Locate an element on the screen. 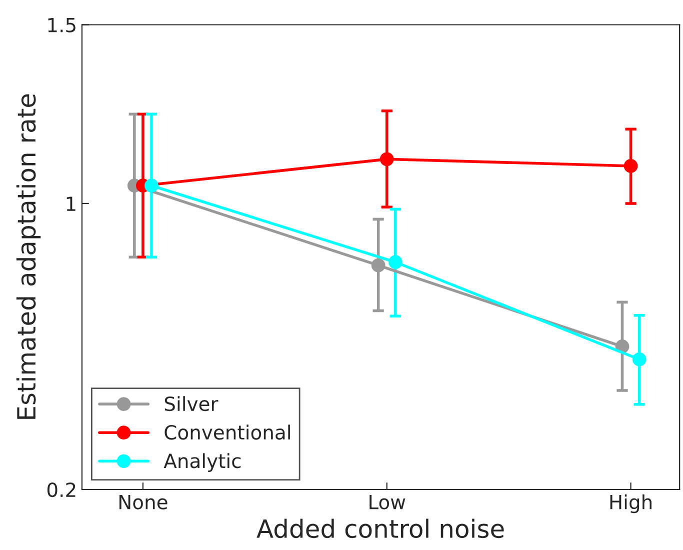 Image resolution: width=683 pixels, height=550 pixels. x-axis-title: Added control noise is located at coordinates (380, 528).